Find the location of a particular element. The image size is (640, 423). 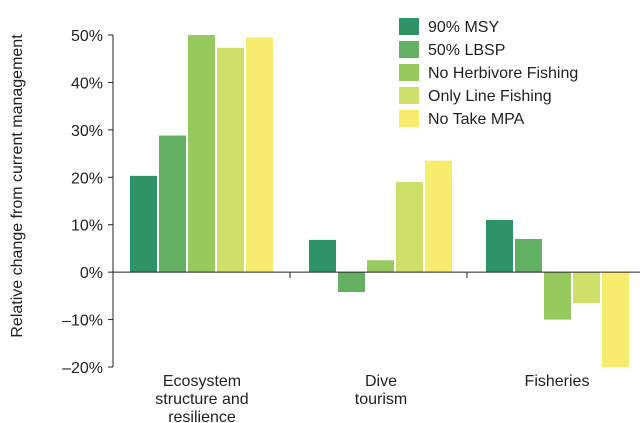

legend-label: No Herbivore Fishing is located at coordinates (503, 73).